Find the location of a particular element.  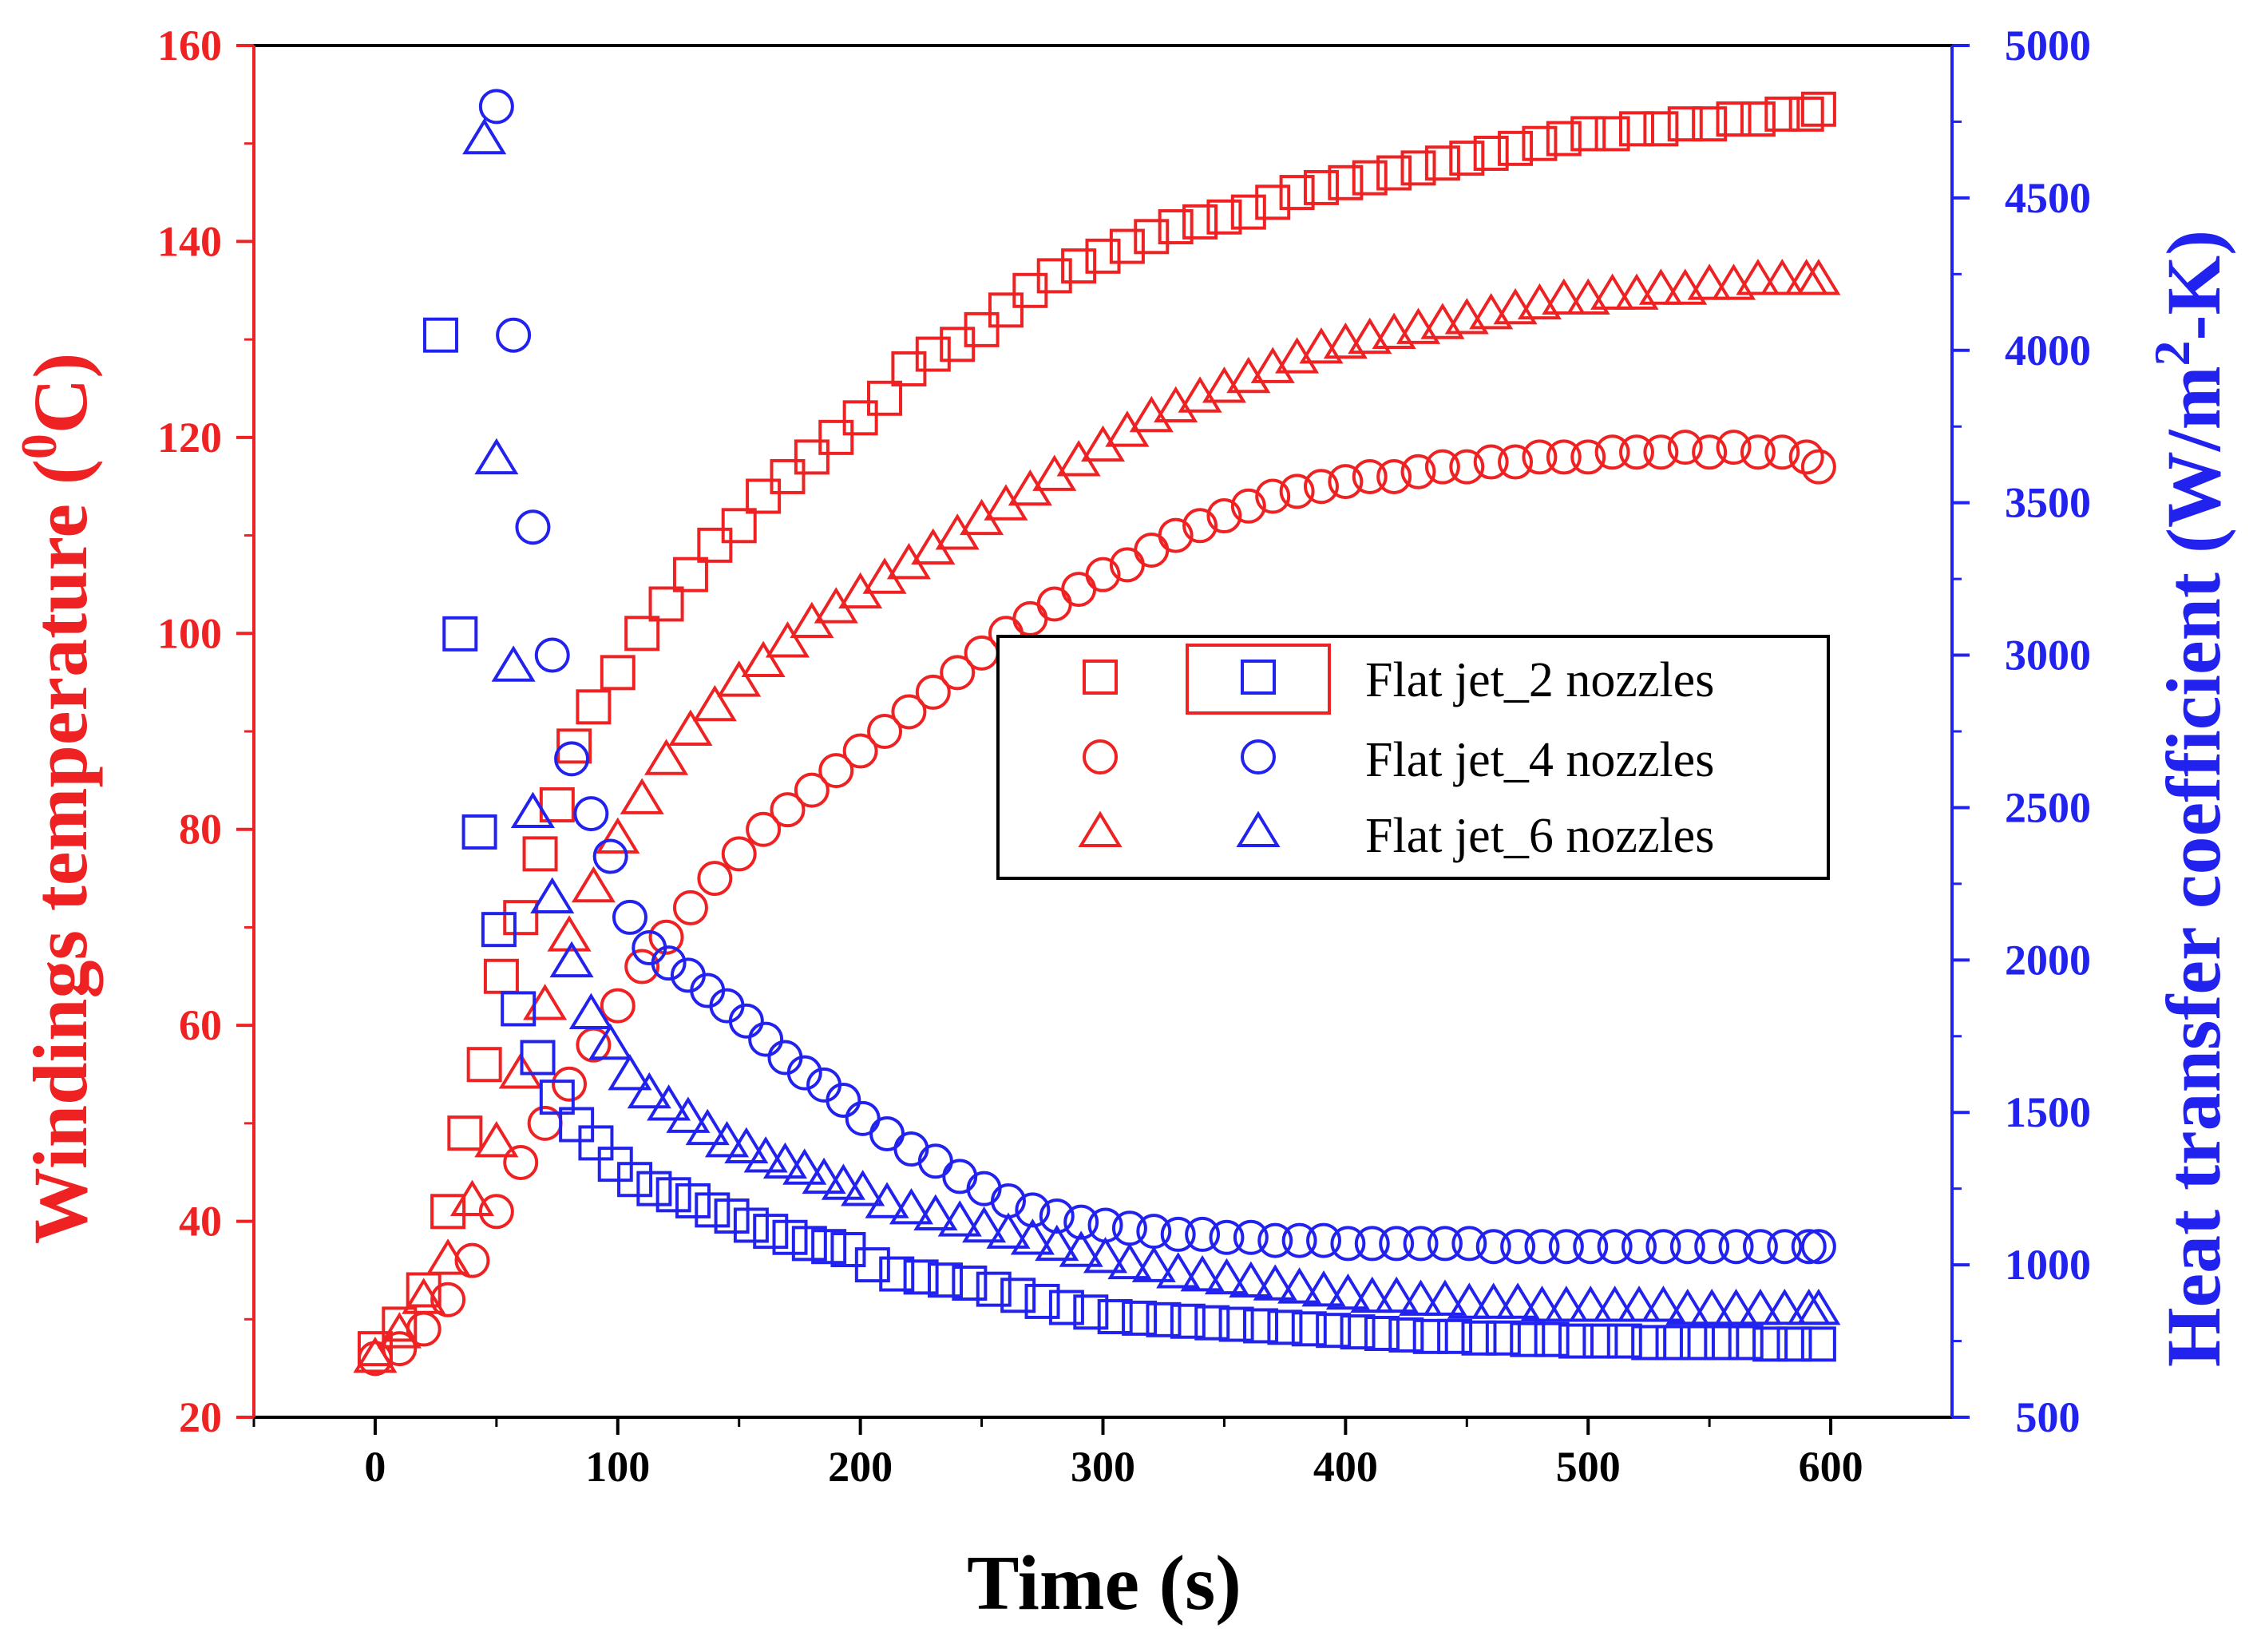

x-tick-label: 200 is located at coordinates (860, 1467).